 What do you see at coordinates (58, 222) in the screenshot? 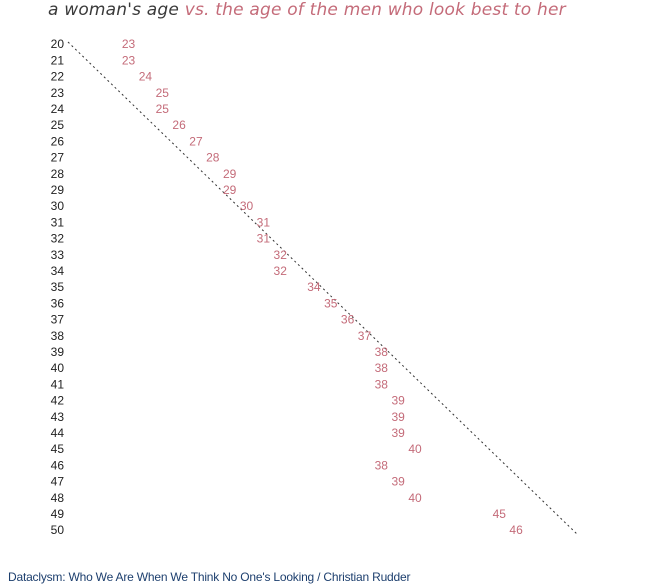
I see `tick-label-31: 31` at bounding box center [58, 222].